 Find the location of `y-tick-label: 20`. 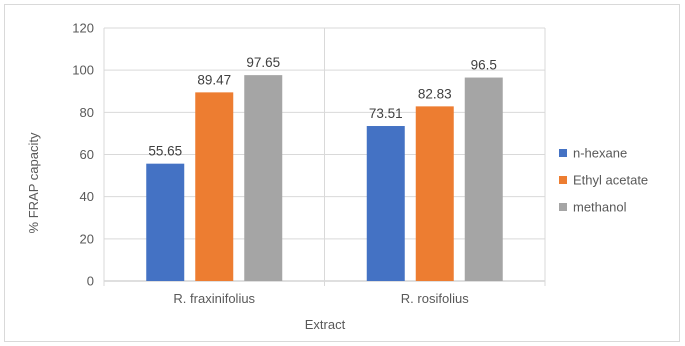

y-tick-label: 20 is located at coordinates (87, 238).